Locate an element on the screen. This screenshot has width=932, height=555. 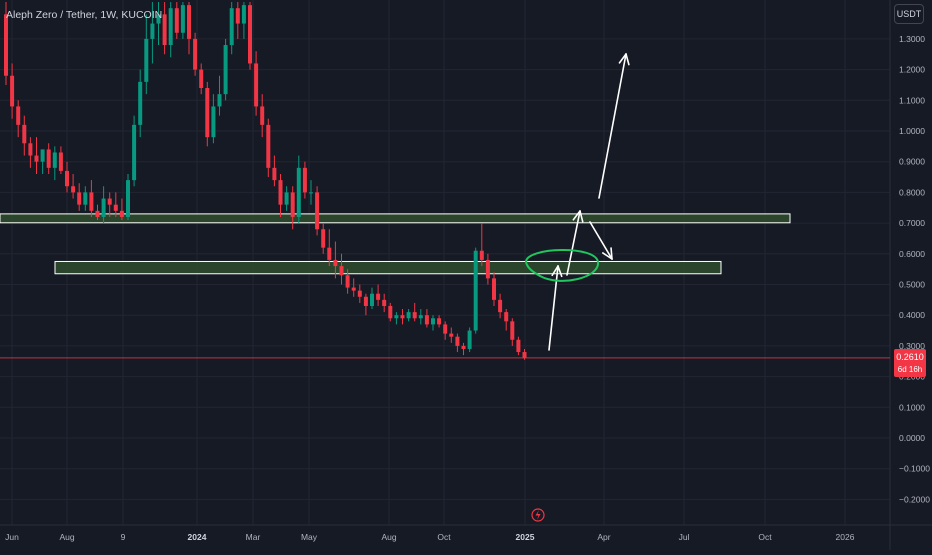
time-tick-label: 2024 is located at coordinates (197, 537).